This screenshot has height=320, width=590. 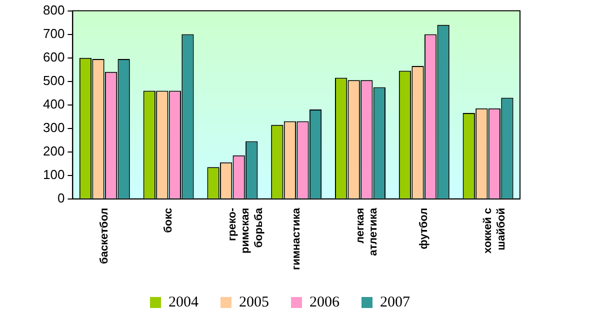 I want to click on legend-label: 2006, so click(x=325, y=302).